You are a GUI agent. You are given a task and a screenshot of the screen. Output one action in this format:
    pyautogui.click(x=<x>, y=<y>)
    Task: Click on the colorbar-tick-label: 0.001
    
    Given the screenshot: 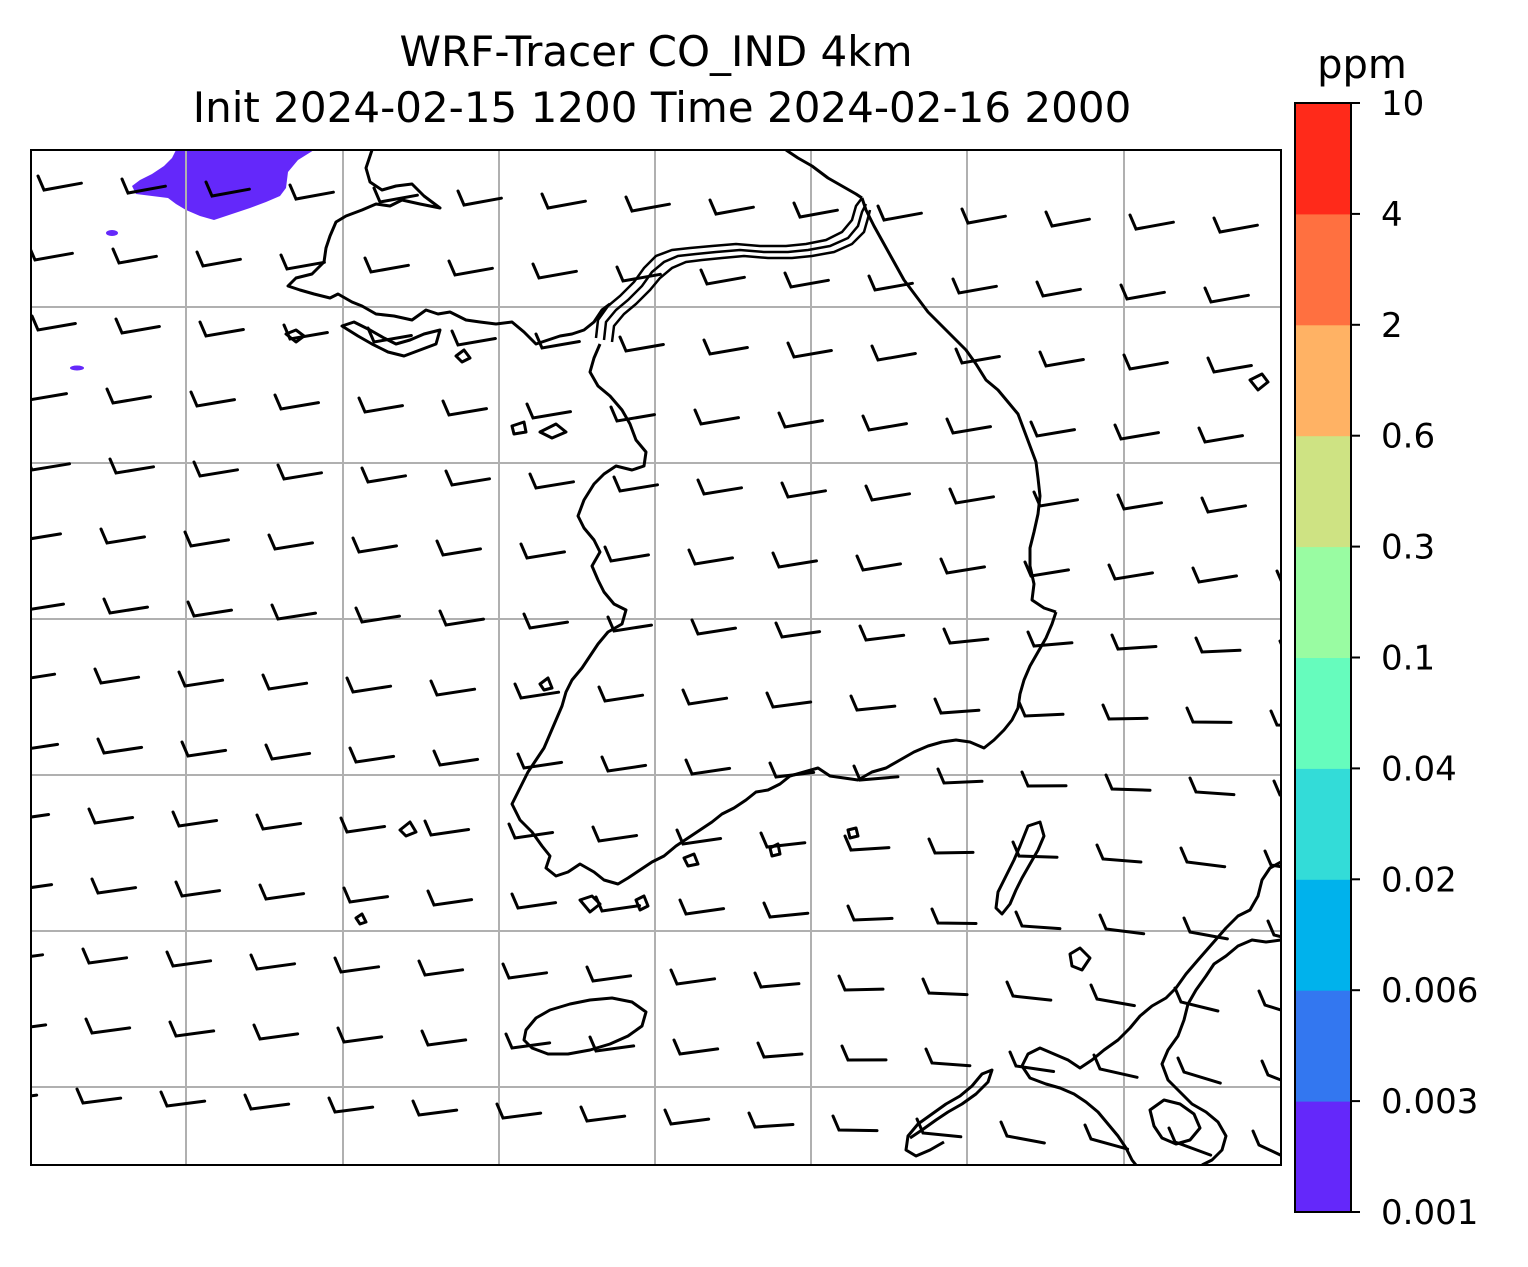 What is the action you would take?
    pyautogui.click(x=1429, y=1213)
    